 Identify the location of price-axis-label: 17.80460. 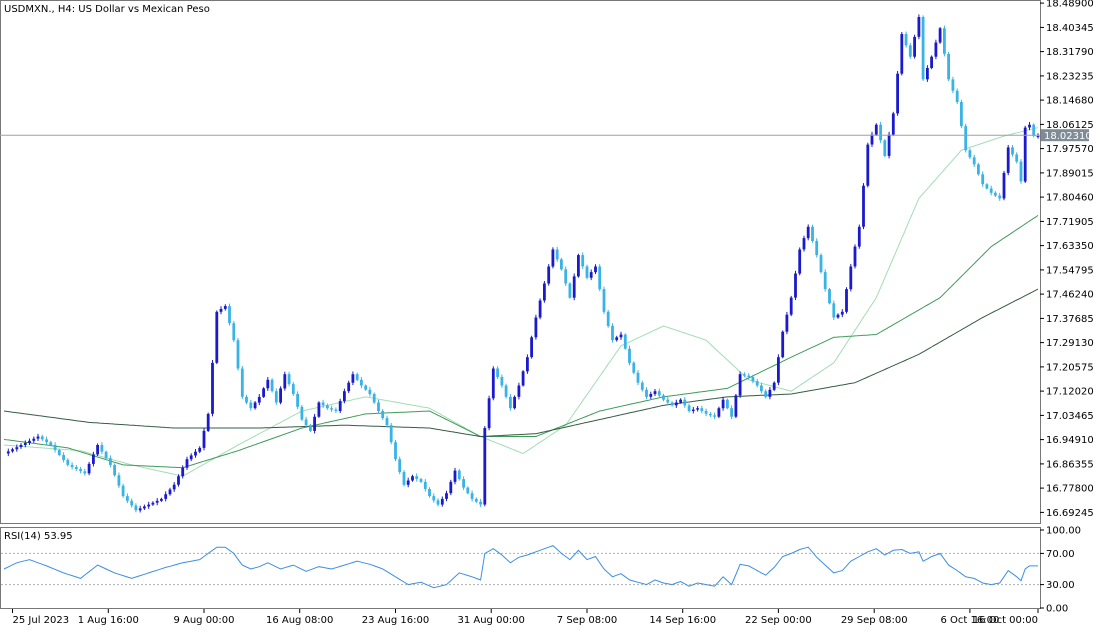
(1070, 198).